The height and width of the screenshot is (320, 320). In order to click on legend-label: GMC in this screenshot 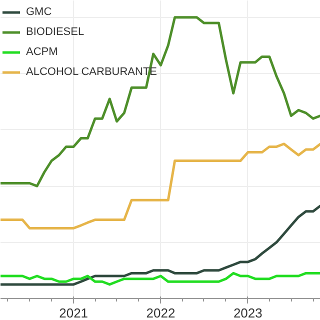, I will do `click(39, 12)`.